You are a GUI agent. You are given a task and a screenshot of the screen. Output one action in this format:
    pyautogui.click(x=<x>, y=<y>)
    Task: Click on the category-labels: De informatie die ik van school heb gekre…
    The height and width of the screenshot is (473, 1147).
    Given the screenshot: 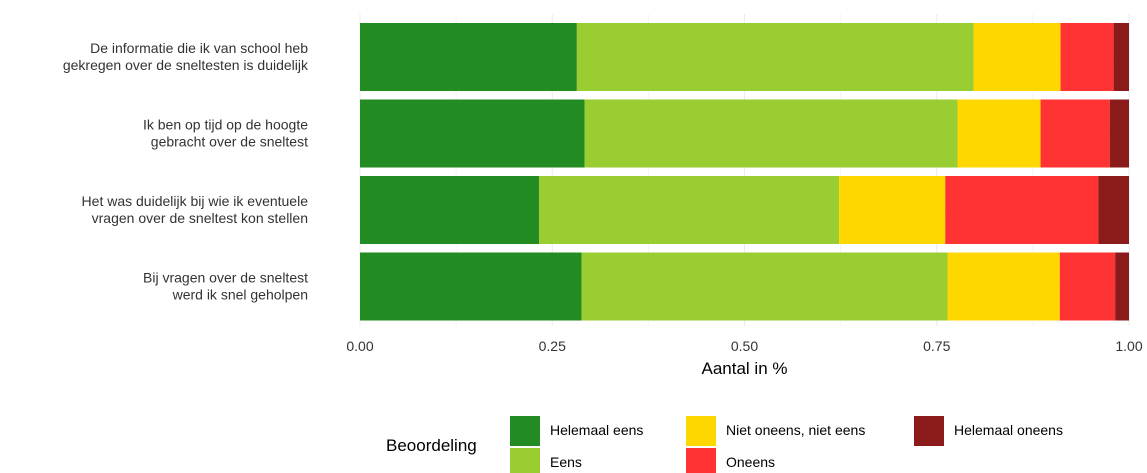 What is the action you would take?
    pyautogui.click(x=186, y=171)
    